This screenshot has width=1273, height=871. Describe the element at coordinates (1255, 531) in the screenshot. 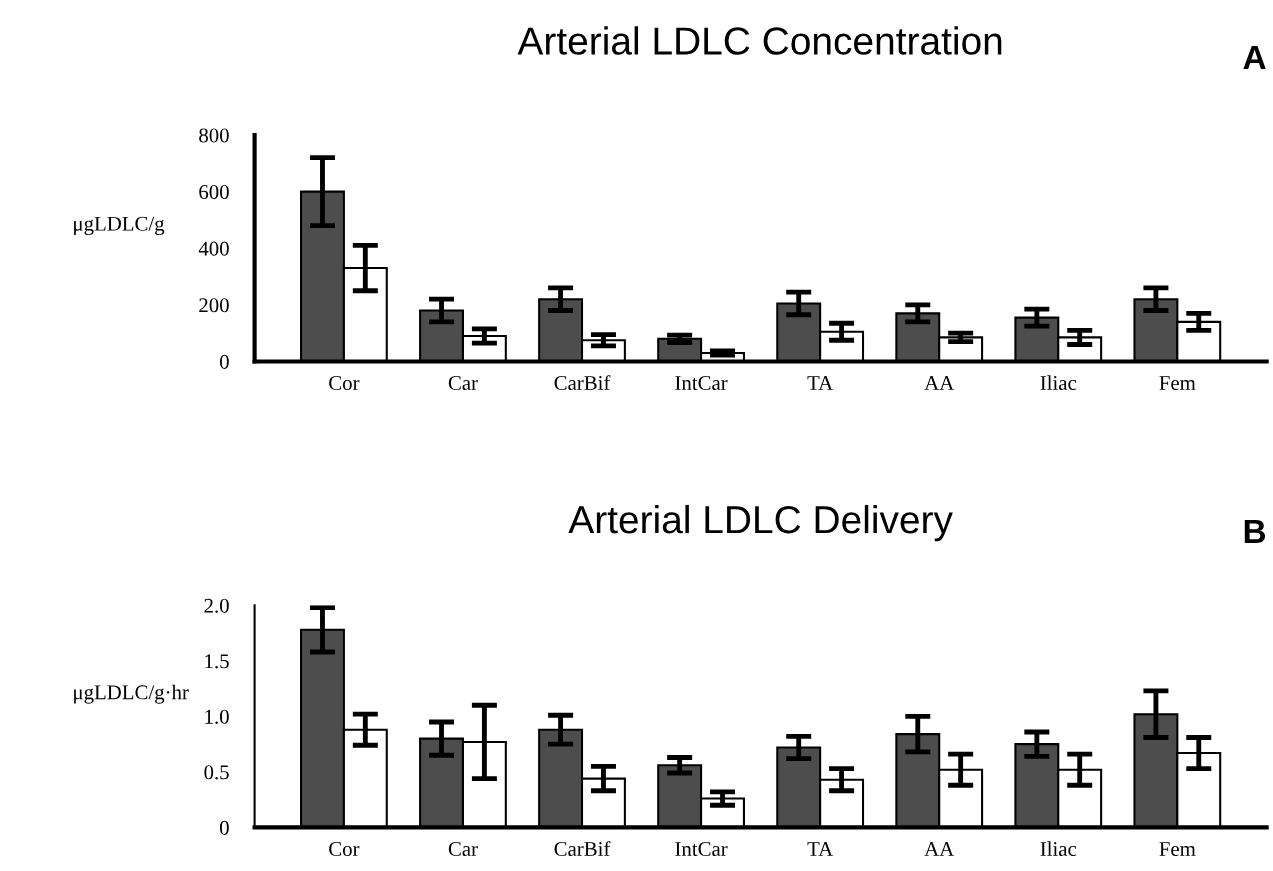

I see `text: B` at that location.